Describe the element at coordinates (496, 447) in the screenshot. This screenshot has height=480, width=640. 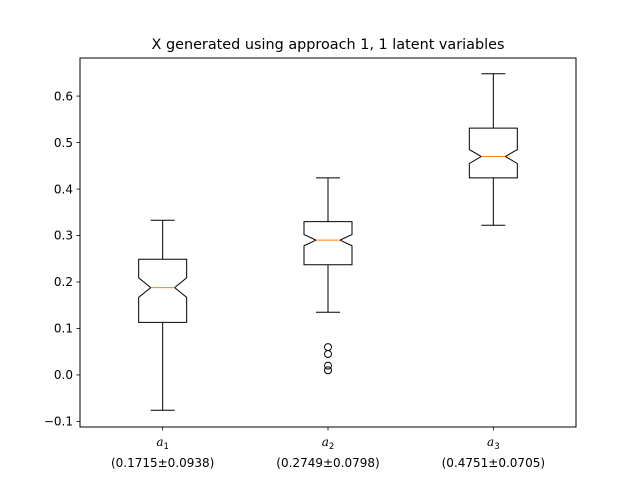
I see `x-tick-label-subscript: 3` at that location.